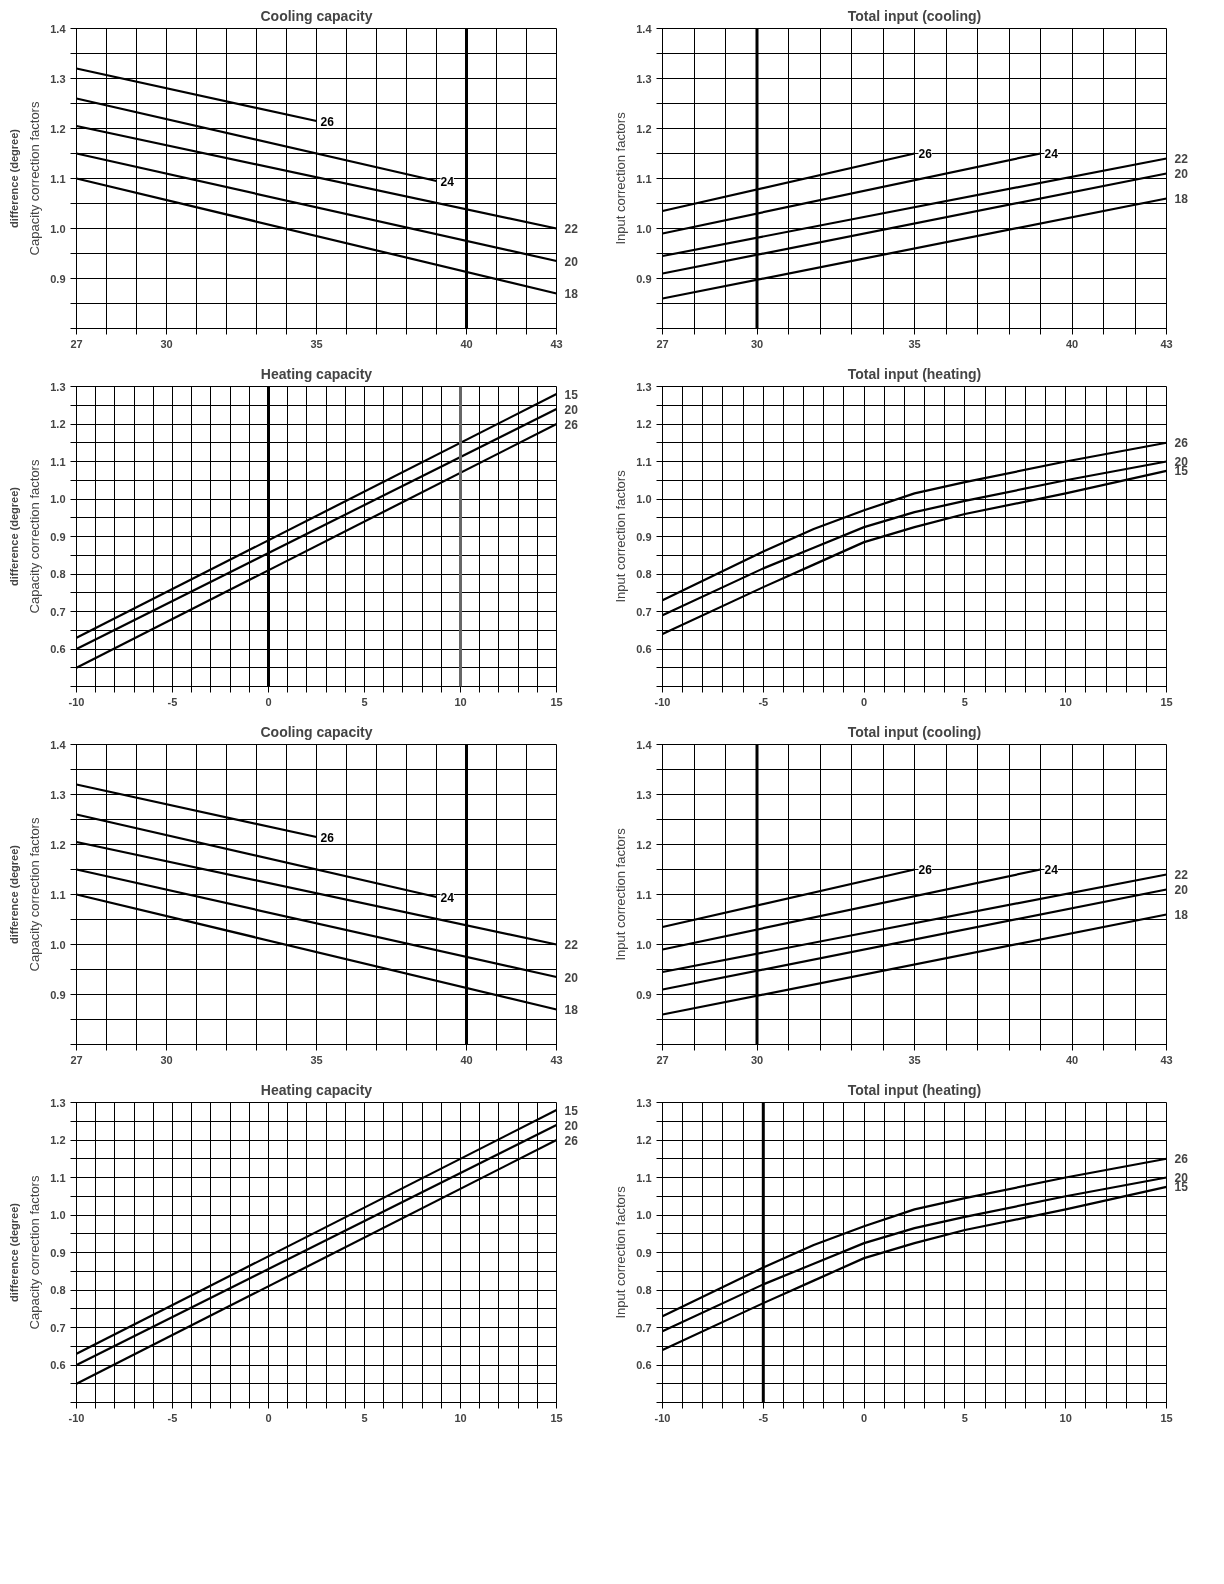  I want to click on chart-title: Heating capacity, so click(316, 373).